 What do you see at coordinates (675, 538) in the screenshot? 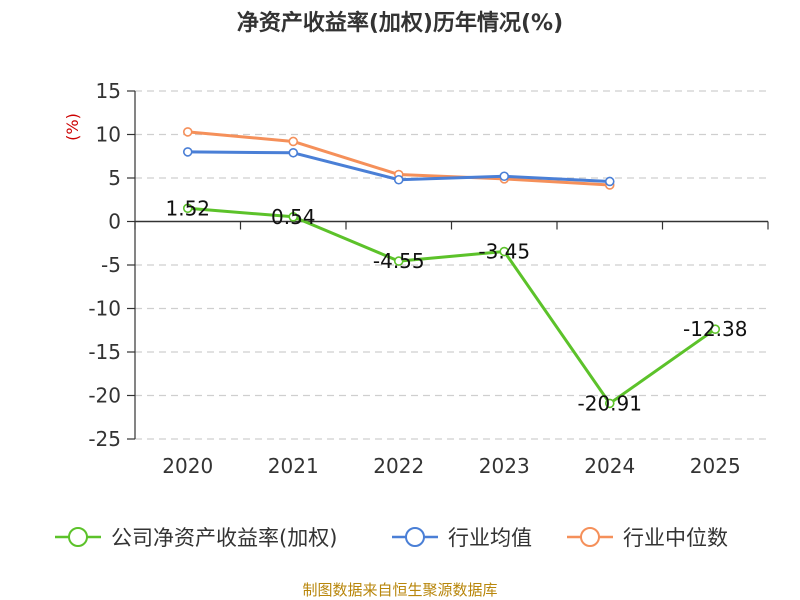
I see `legend-label-industry-median: 行业中位数` at bounding box center [675, 538].